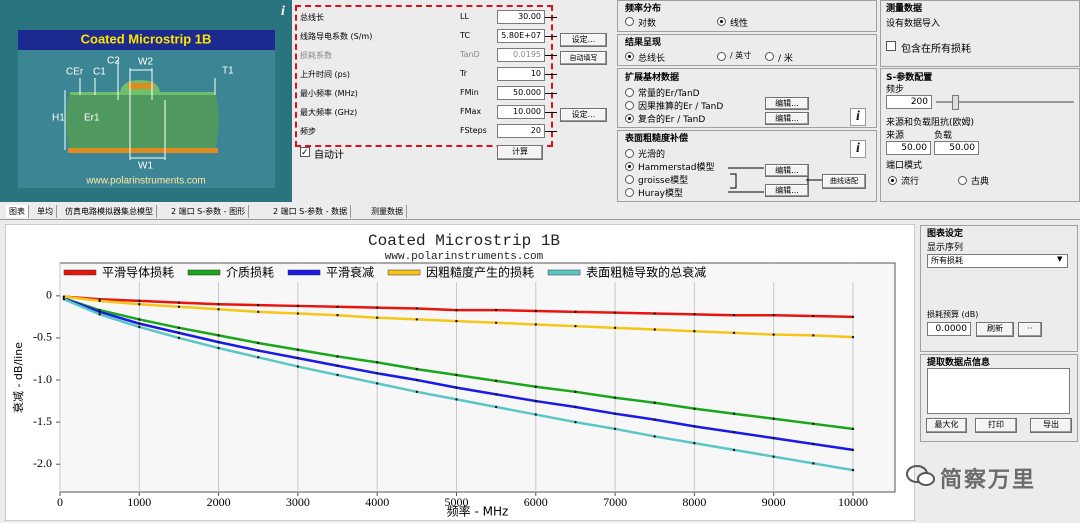 This screenshot has width=1080, height=523. Describe the element at coordinates (956, 148) in the screenshot. I see `load-input: 50.00` at that location.